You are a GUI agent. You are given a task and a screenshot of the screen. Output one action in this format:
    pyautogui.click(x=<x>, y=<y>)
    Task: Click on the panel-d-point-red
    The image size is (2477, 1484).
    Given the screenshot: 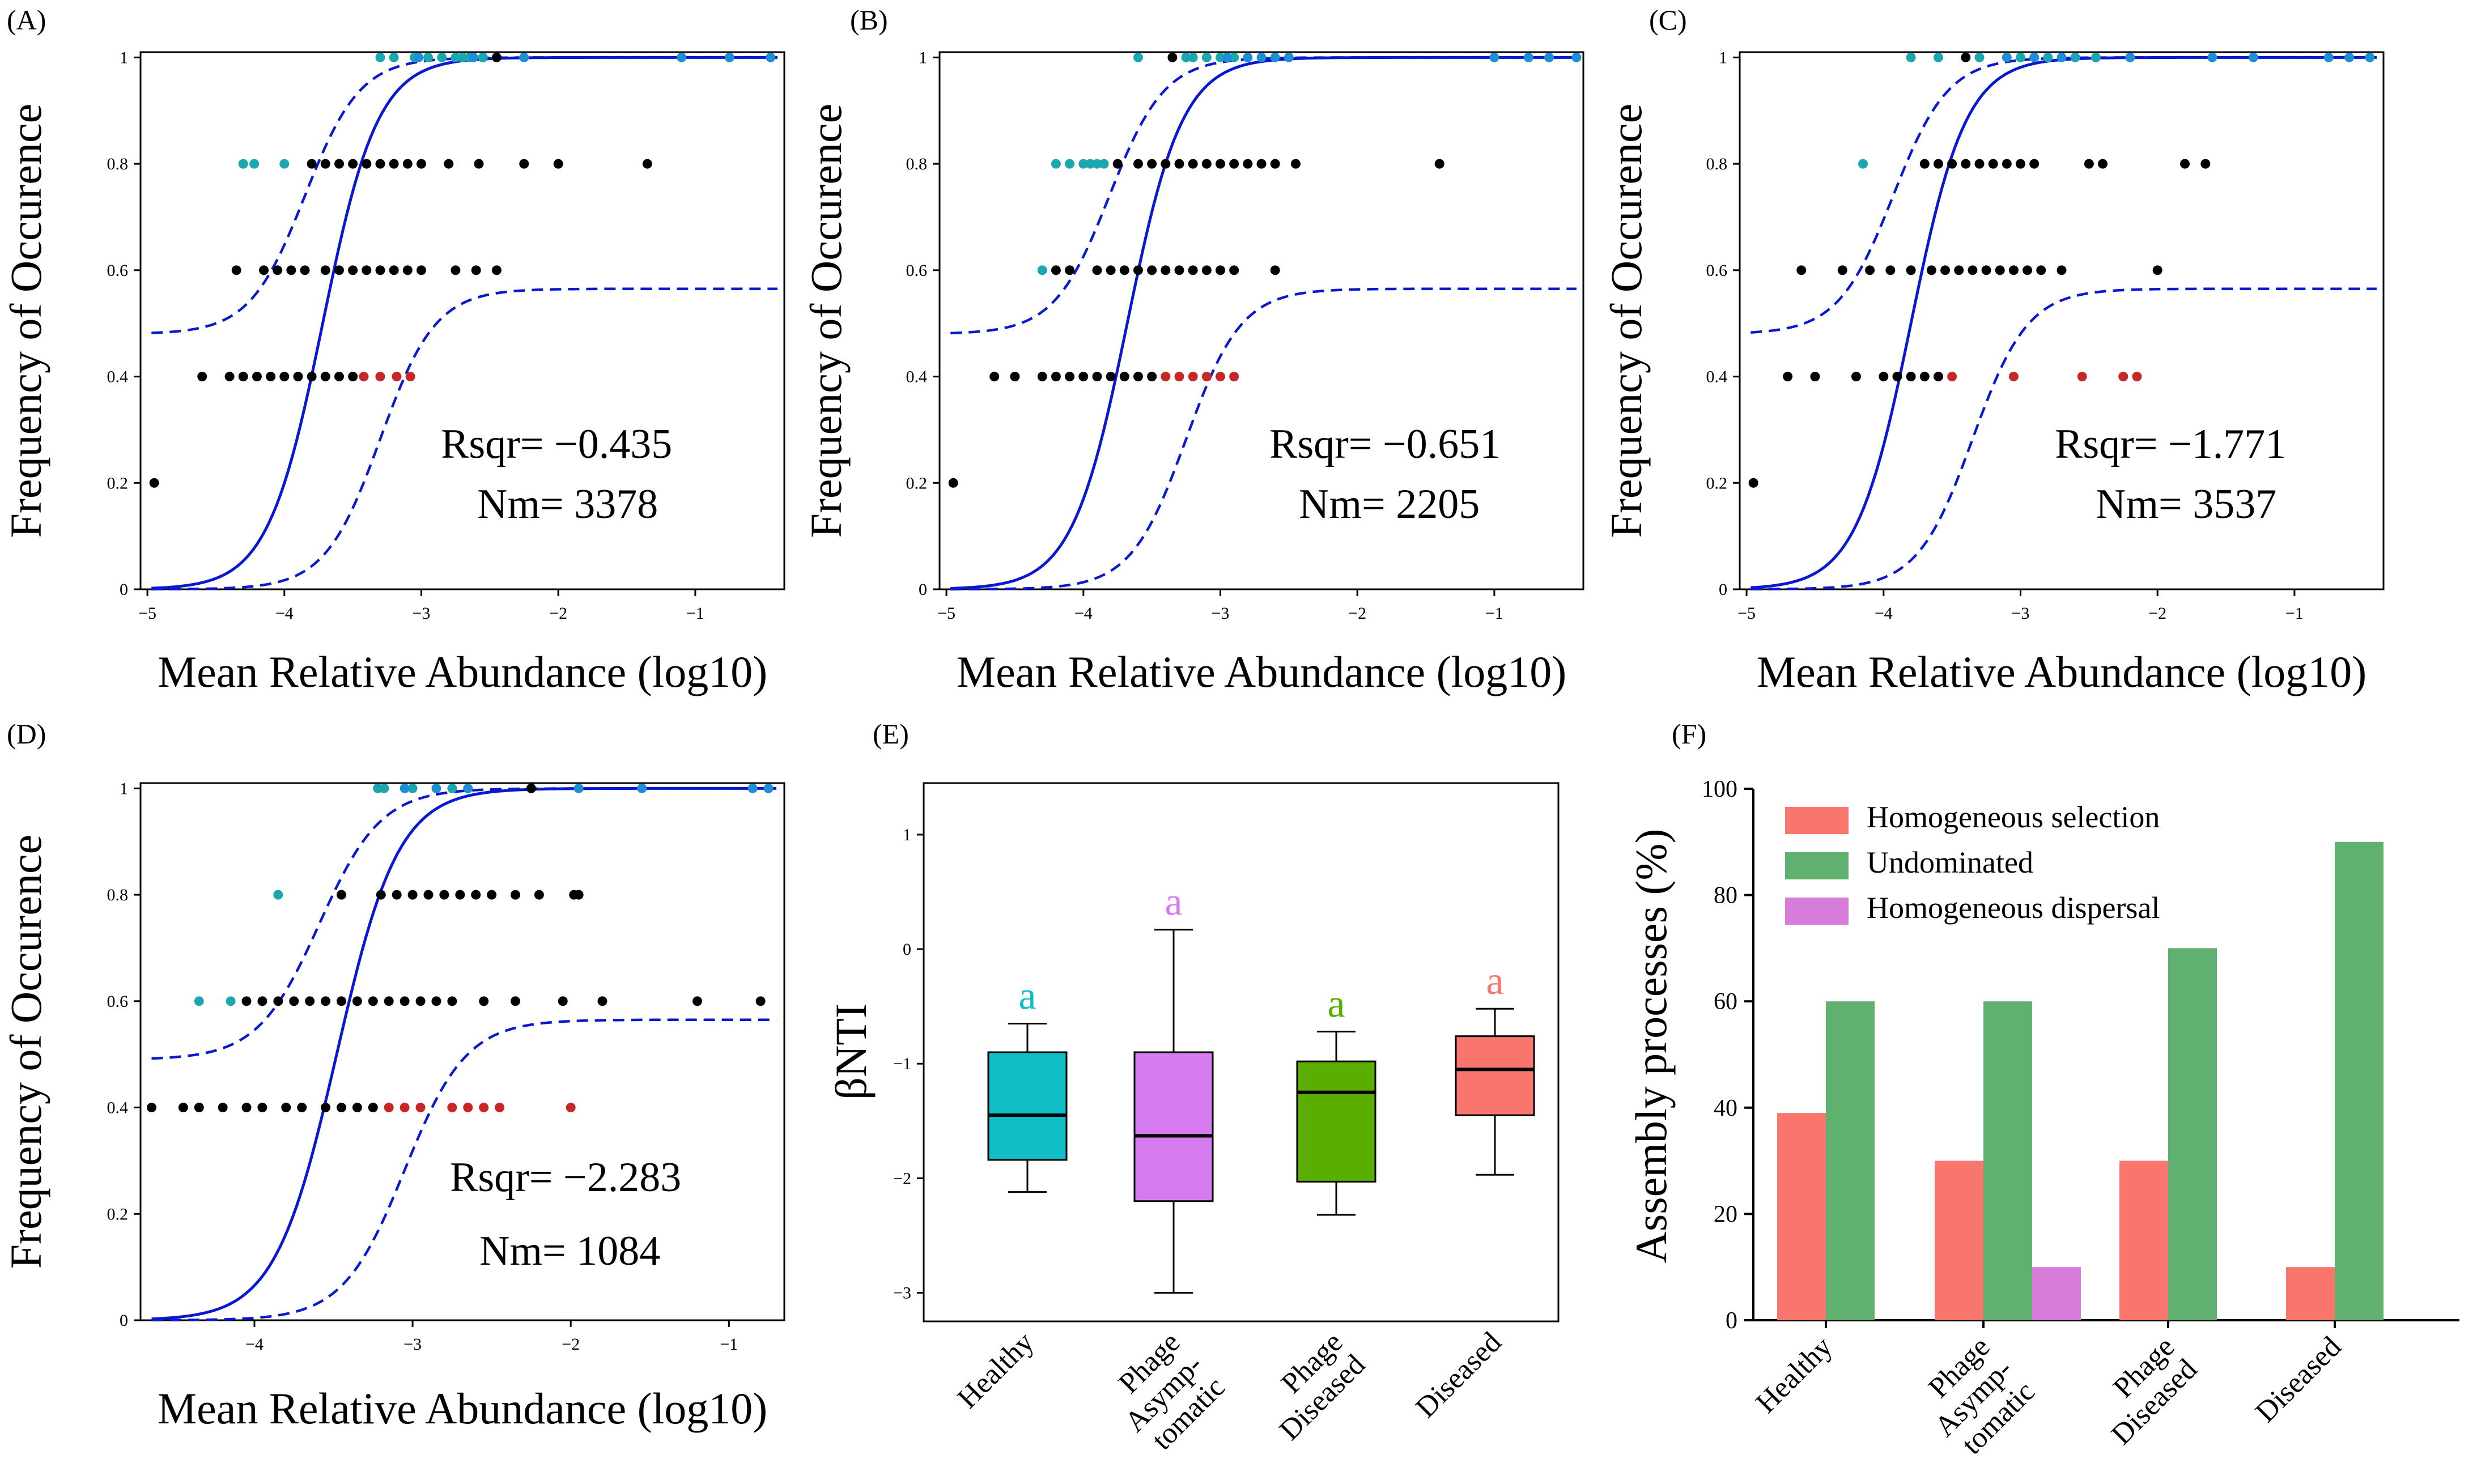 What is the action you would take?
    pyautogui.click(x=571, y=1108)
    